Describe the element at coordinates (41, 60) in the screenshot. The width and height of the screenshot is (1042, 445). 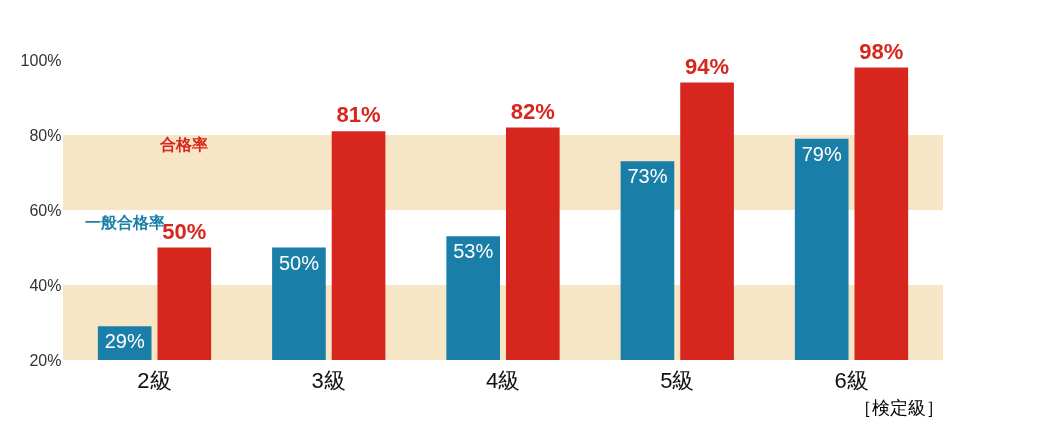
I see `y-tick-label: 100%` at that location.